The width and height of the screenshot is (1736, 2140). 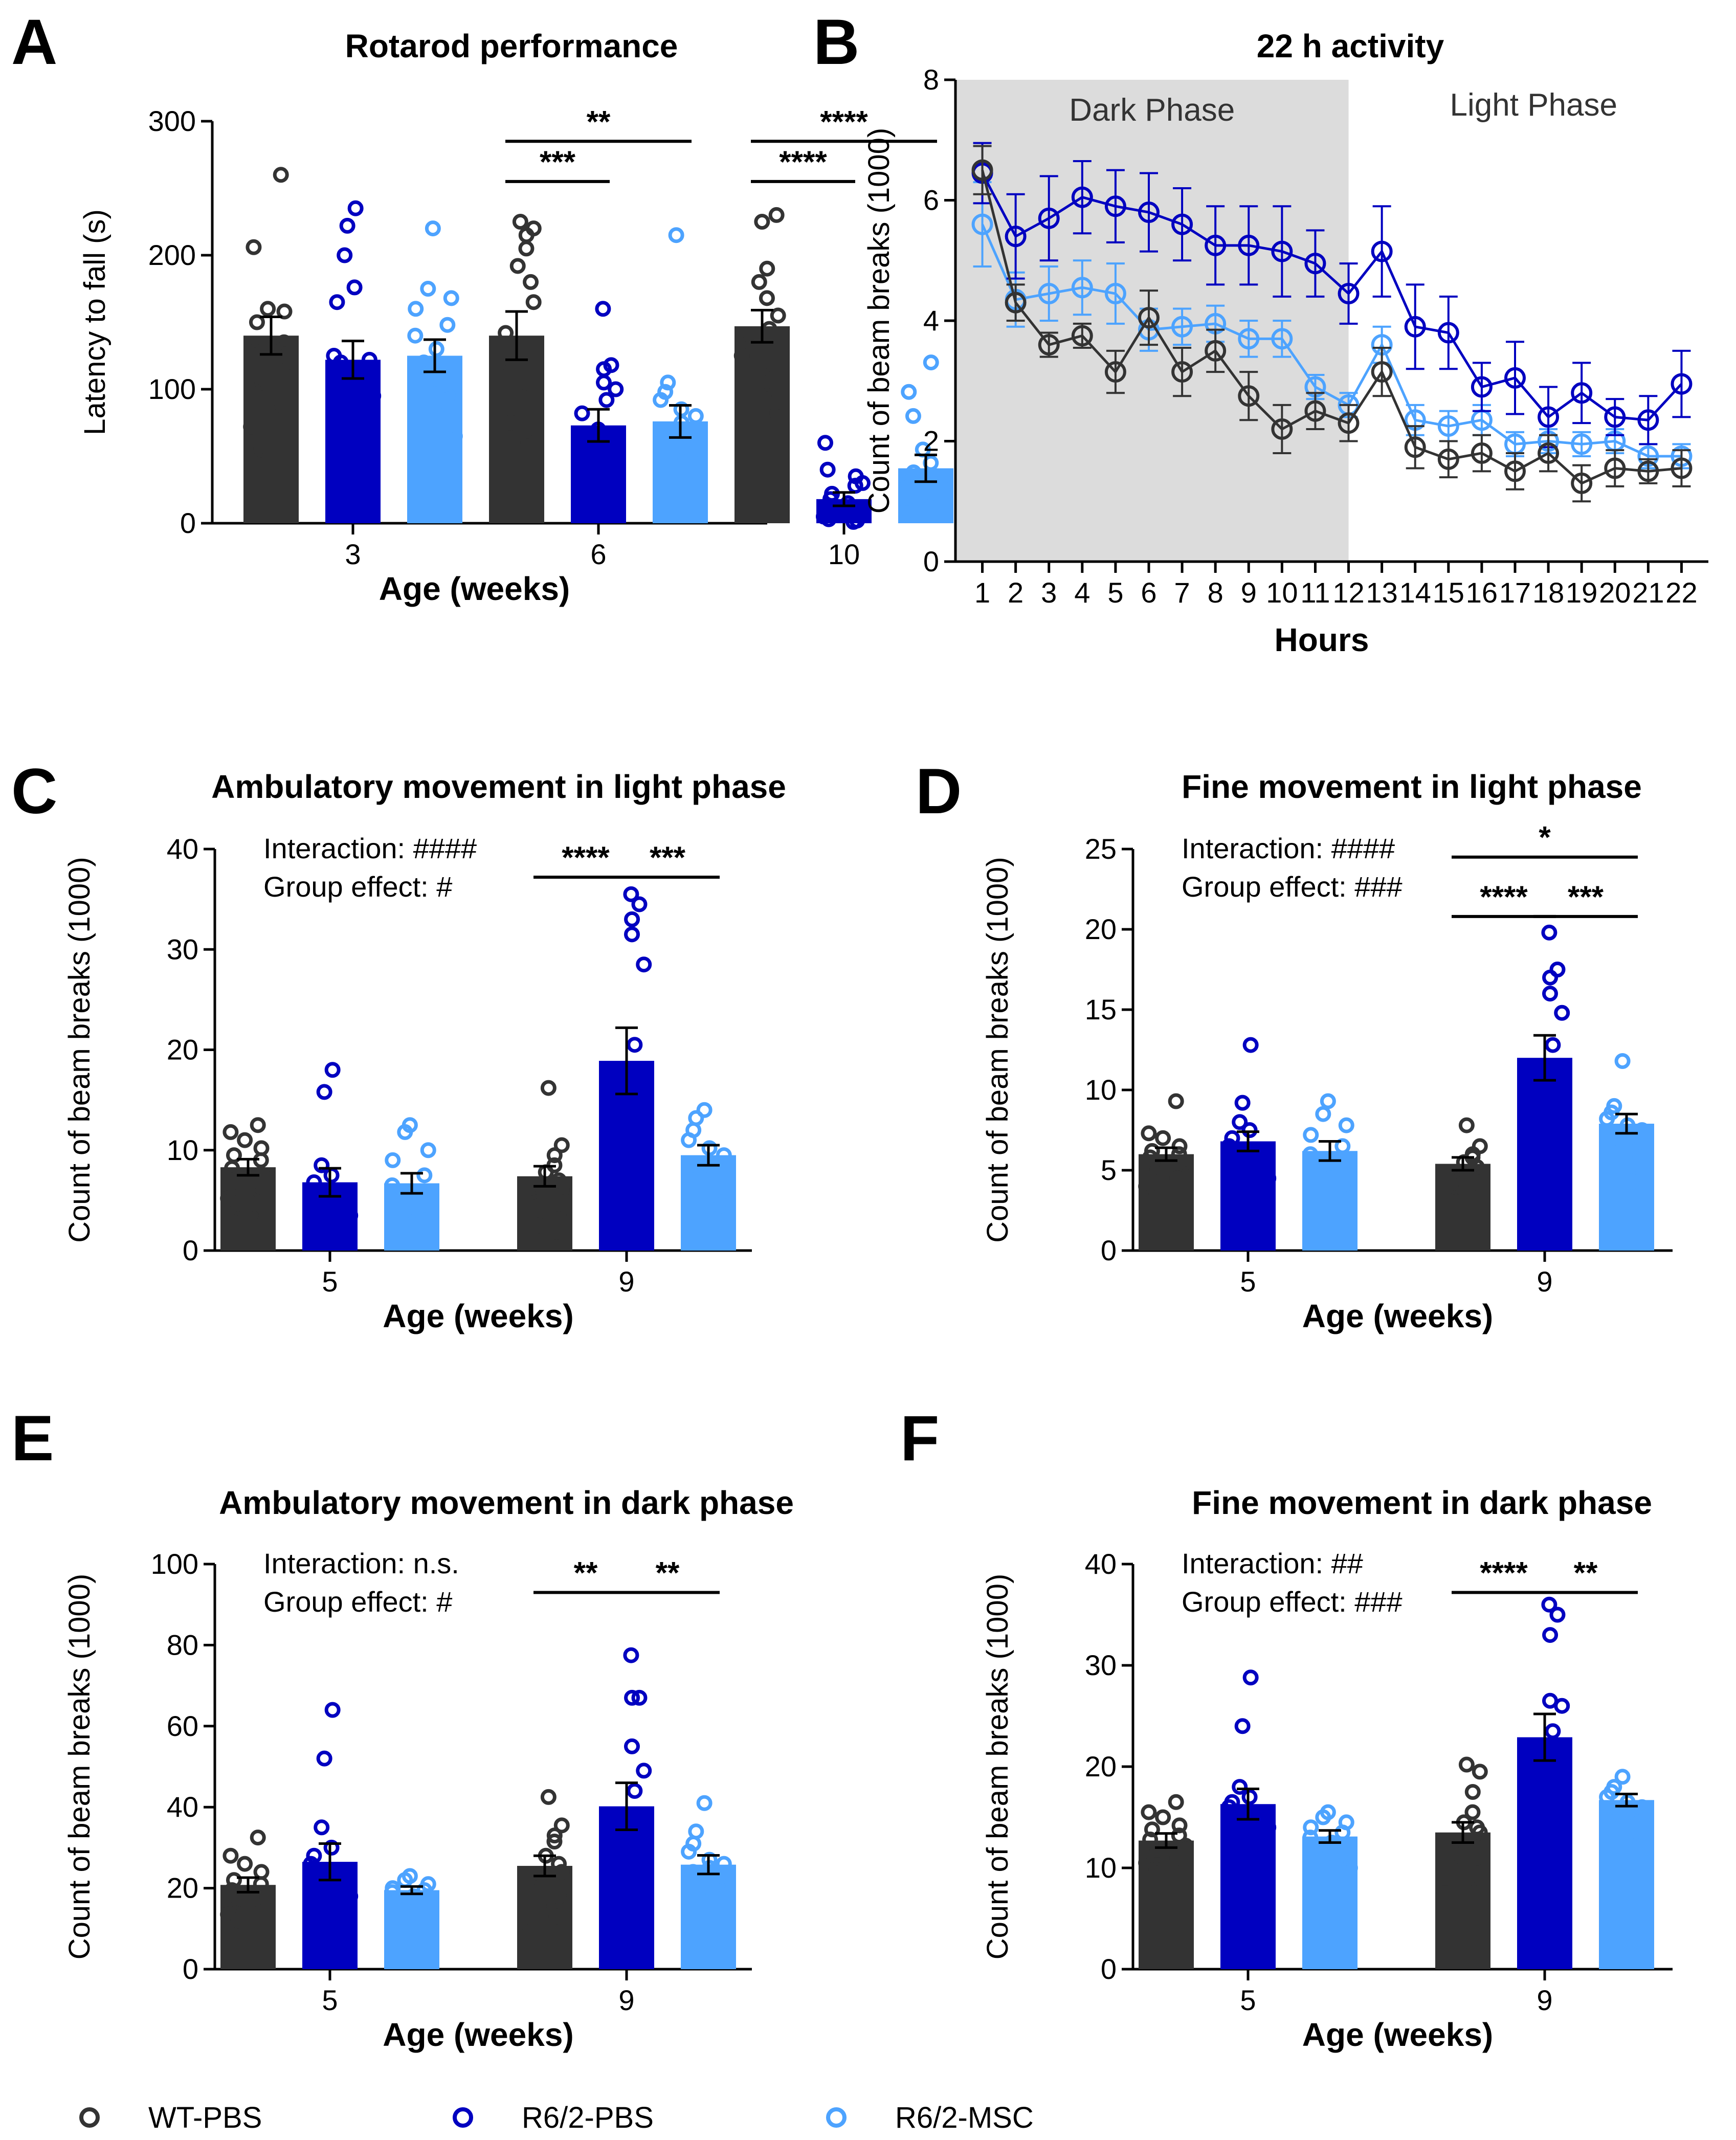 What do you see at coordinates (434, 439) in the screenshot?
I see `bar-R6/2-MSC-3` at bounding box center [434, 439].